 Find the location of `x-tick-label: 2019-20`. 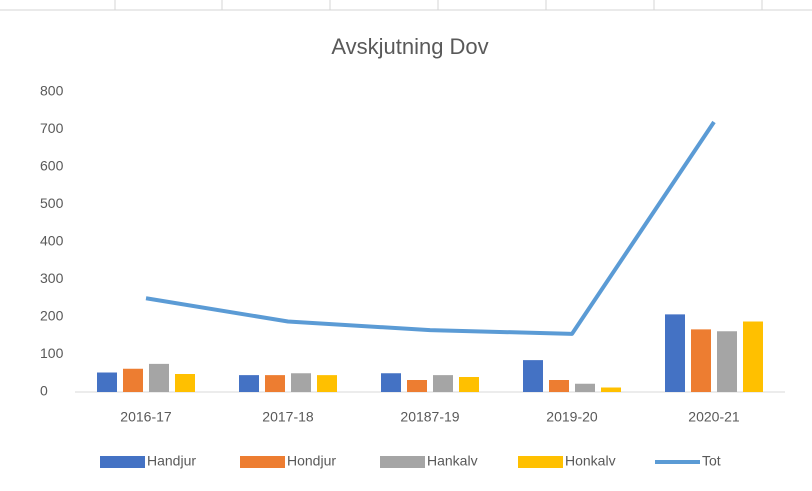

x-tick-label: 2019-20 is located at coordinates (572, 417).